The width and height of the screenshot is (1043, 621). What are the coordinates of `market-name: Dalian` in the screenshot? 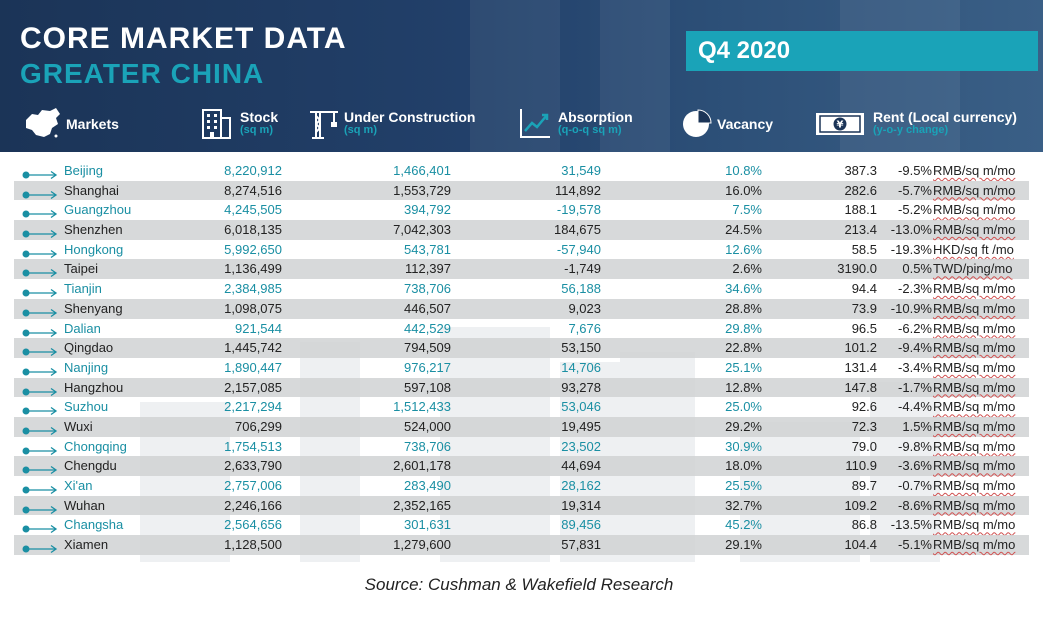 It's located at (82, 328).